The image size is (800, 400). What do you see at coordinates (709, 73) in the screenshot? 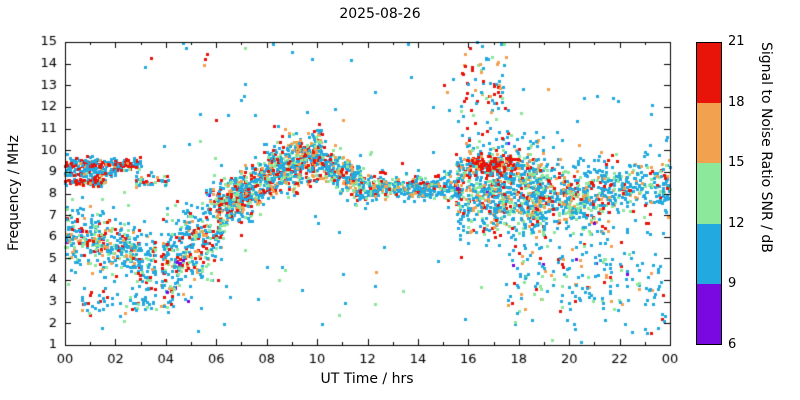
I see `colorbar-segment-red` at bounding box center [709, 73].